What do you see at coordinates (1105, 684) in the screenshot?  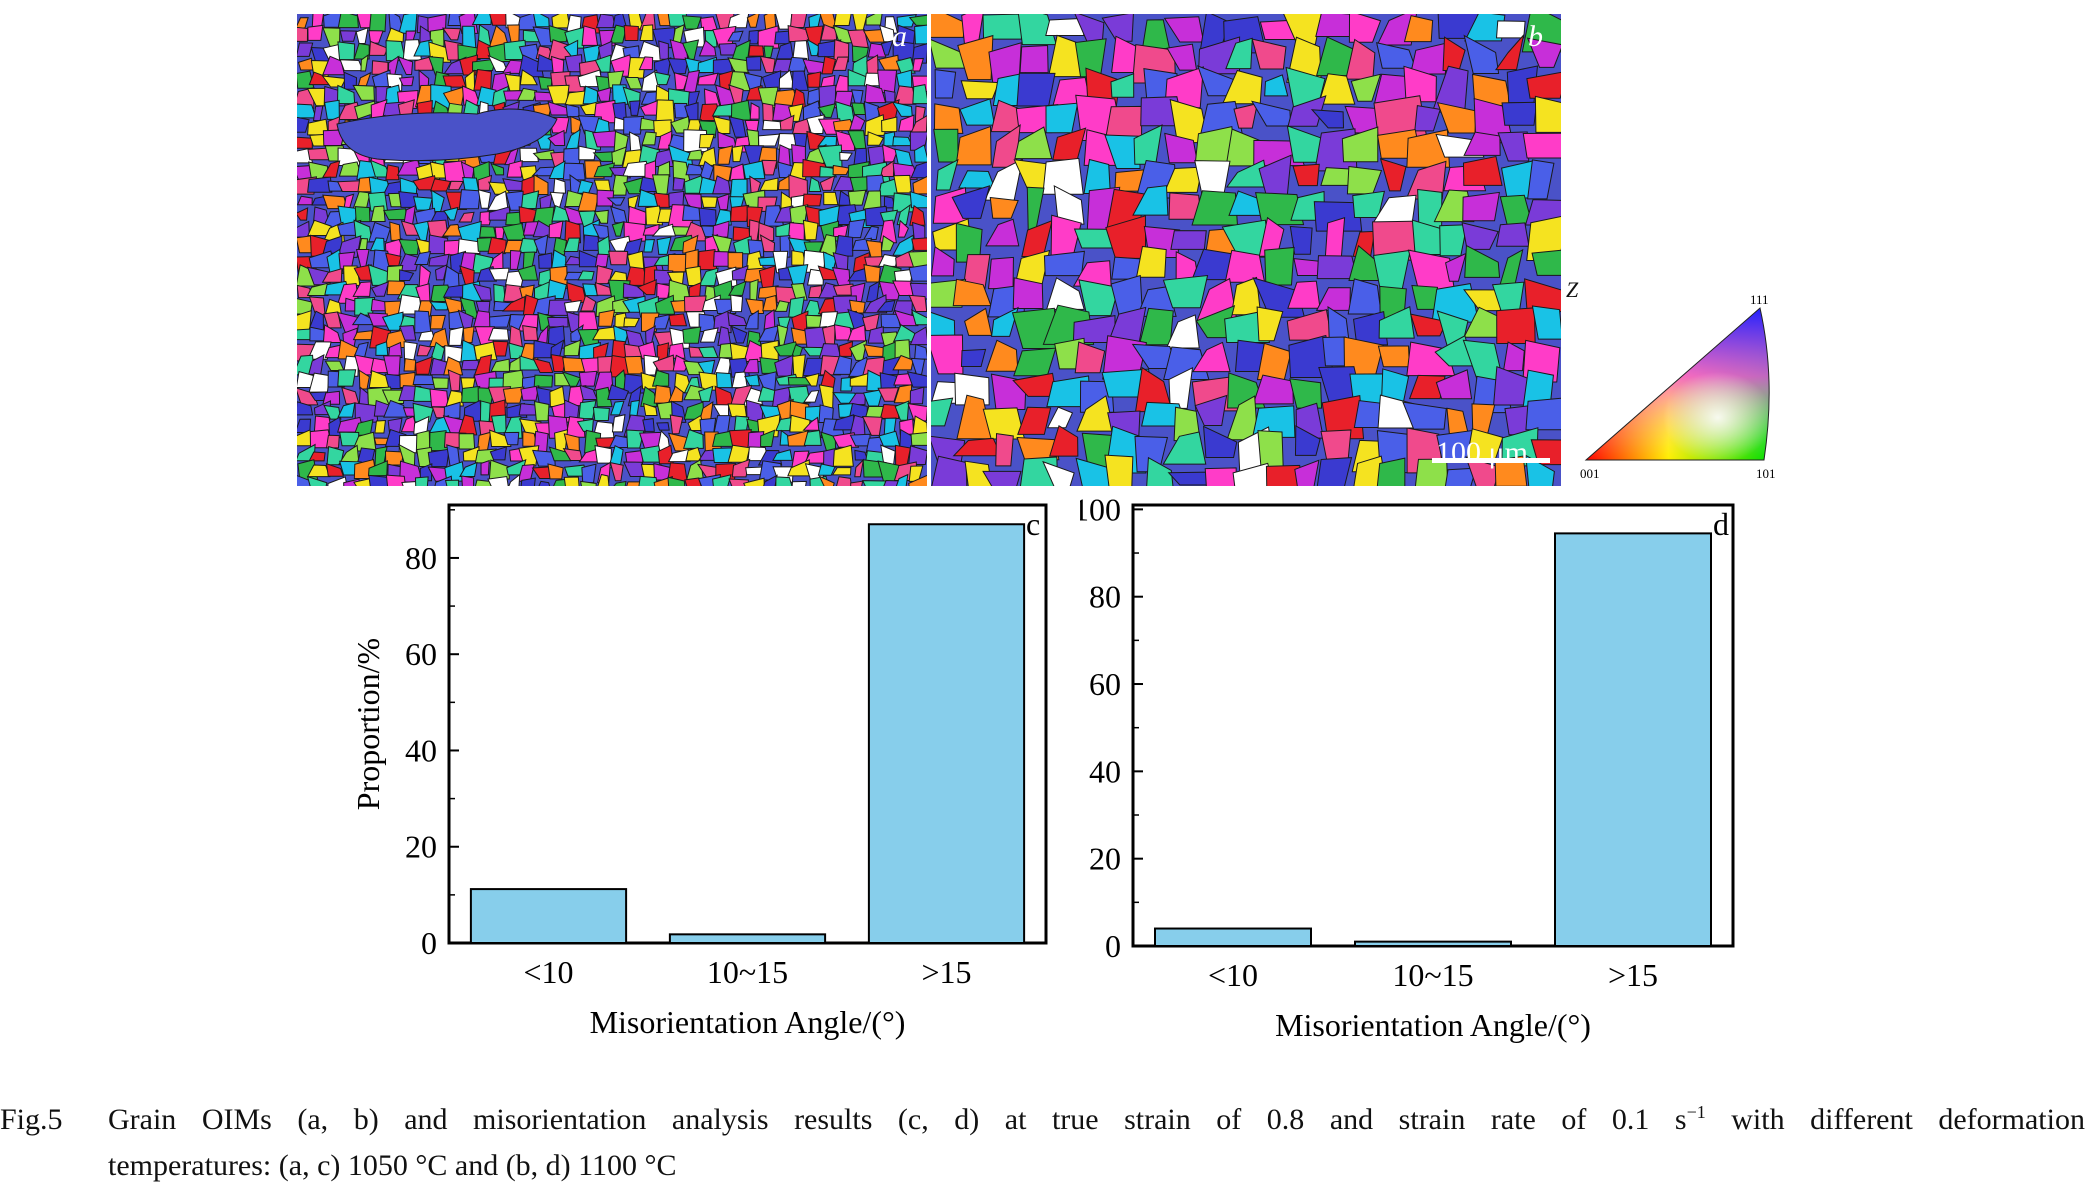 I see `chart-d-ytick-label: 60` at bounding box center [1105, 684].